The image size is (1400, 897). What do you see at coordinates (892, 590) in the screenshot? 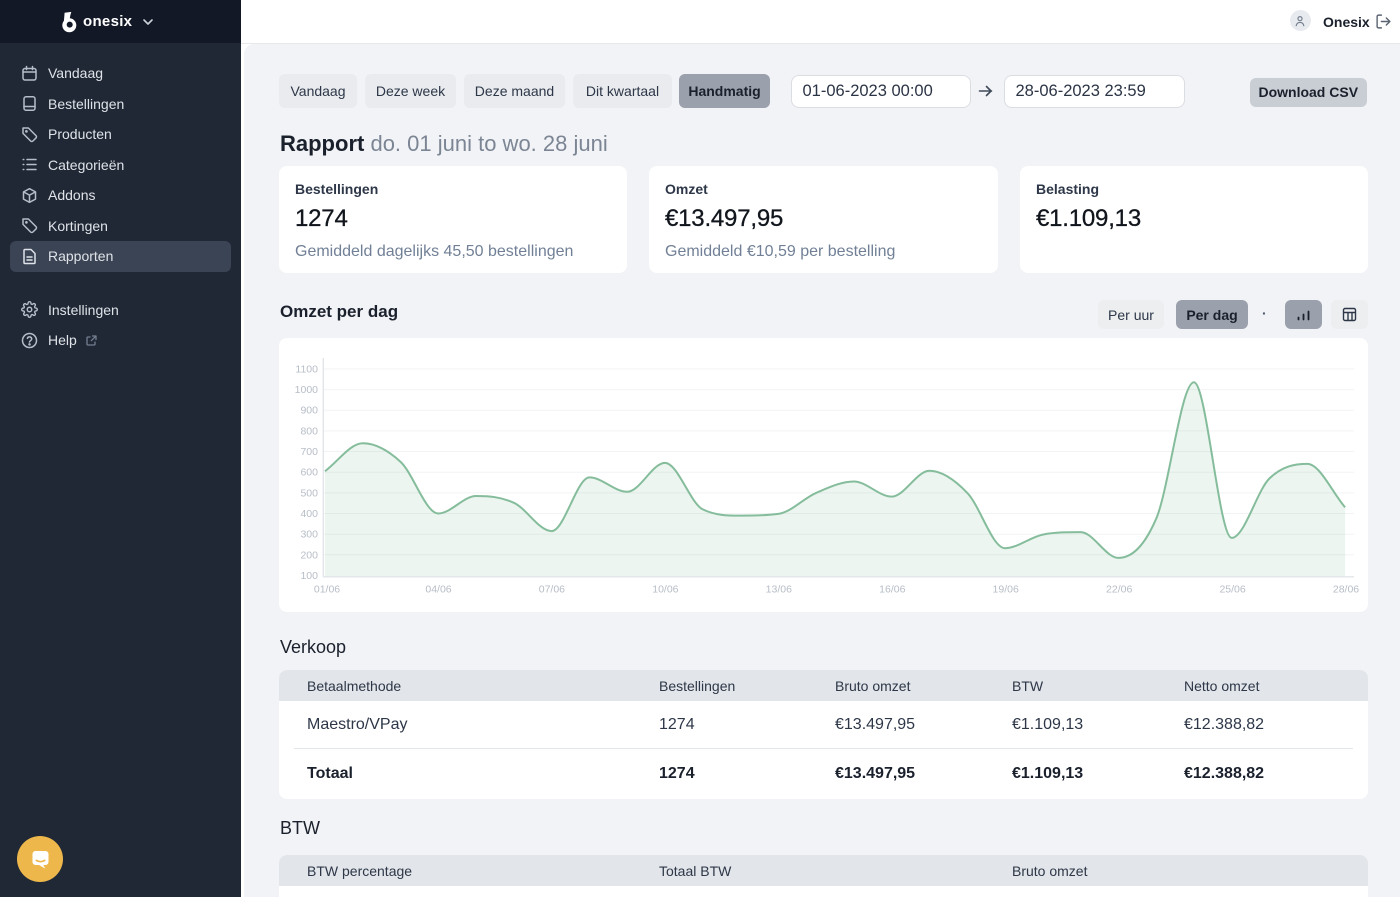
I see `svg-text: 16/06` at bounding box center [892, 590].